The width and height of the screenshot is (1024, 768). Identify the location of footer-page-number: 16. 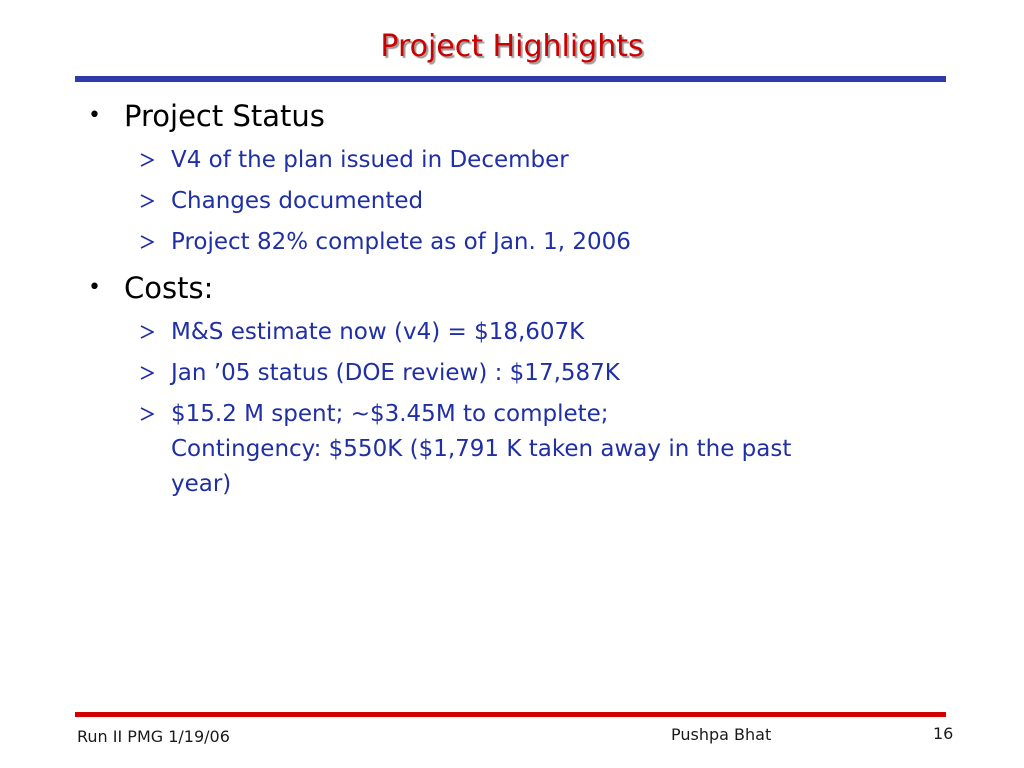
(943, 733).